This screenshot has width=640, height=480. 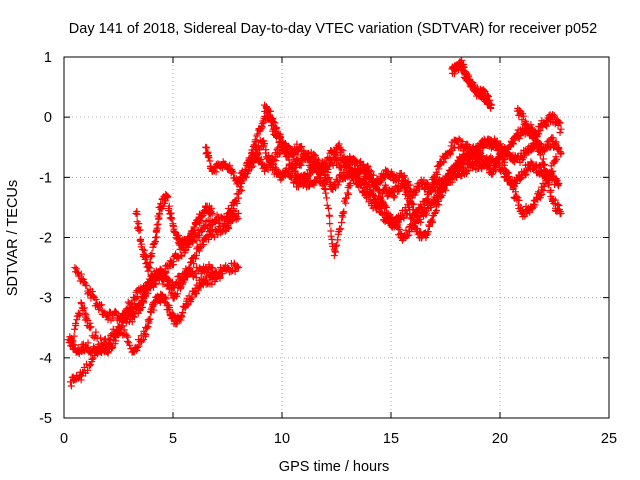 What do you see at coordinates (48, 118) in the screenshot?
I see `y-tick-label: 0` at bounding box center [48, 118].